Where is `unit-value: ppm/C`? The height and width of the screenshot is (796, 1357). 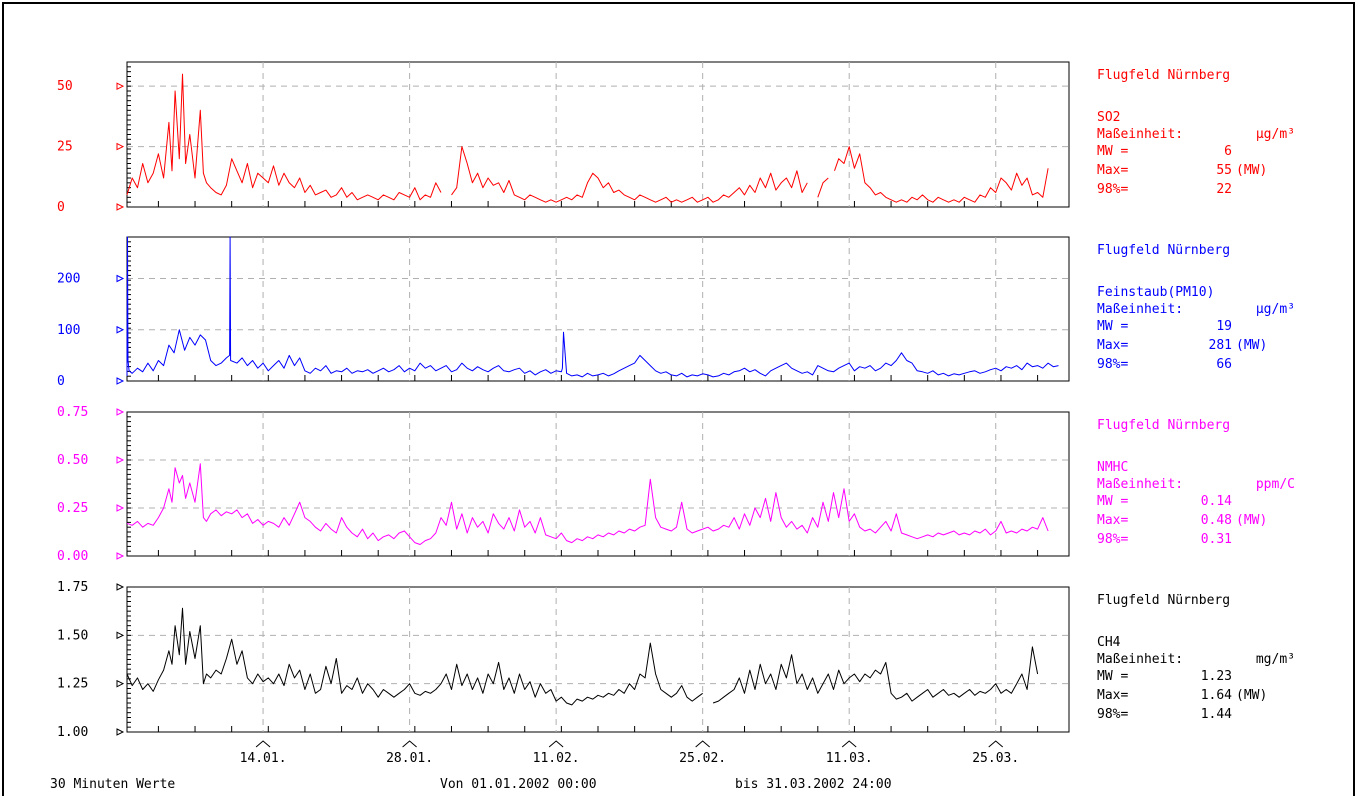 unit-value: ppm/C is located at coordinates (1275, 484).